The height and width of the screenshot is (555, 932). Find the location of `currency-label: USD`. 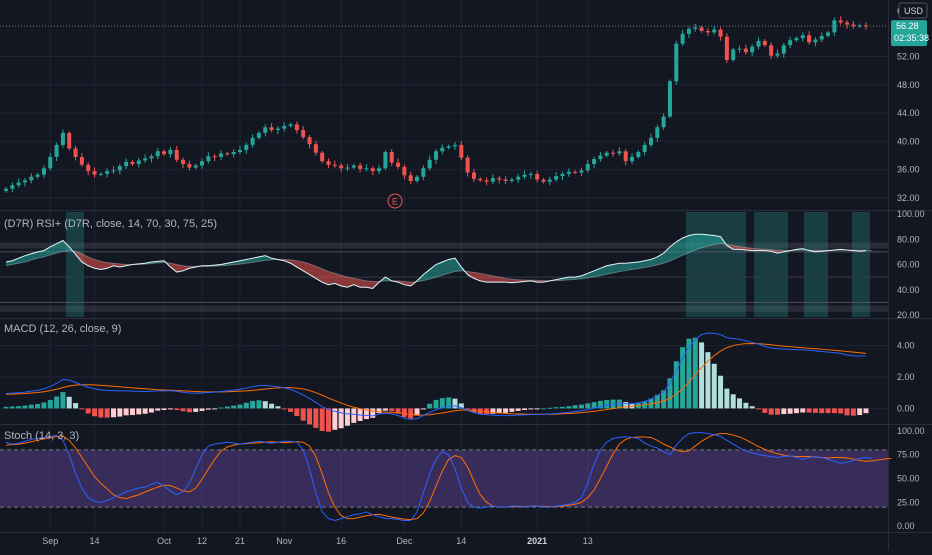

currency-label: USD is located at coordinates (914, 11).